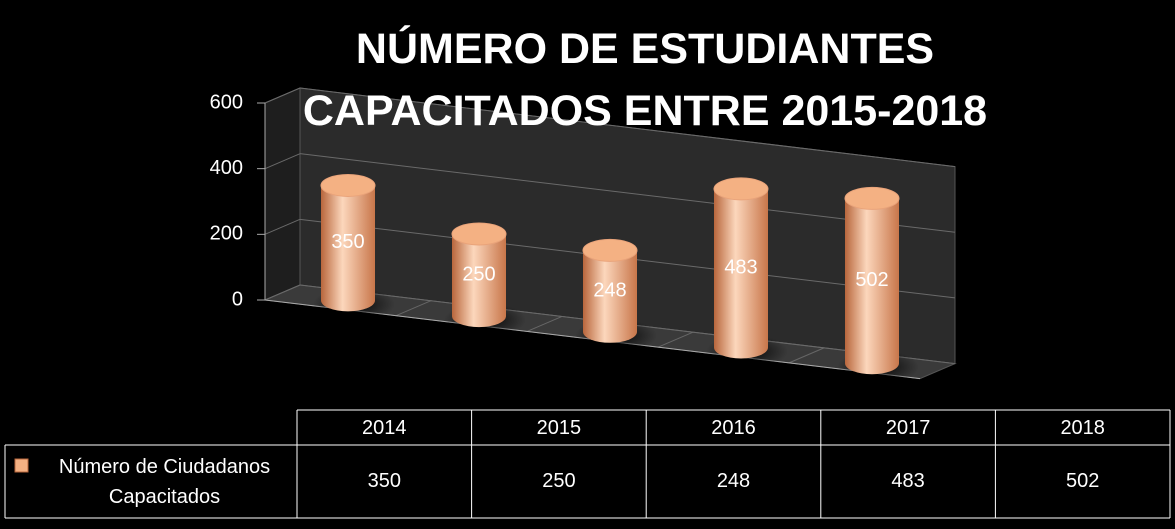  What do you see at coordinates (384, 481) in the screenshot?
I see `table-cell: 350` at bounding box center [384, 481].